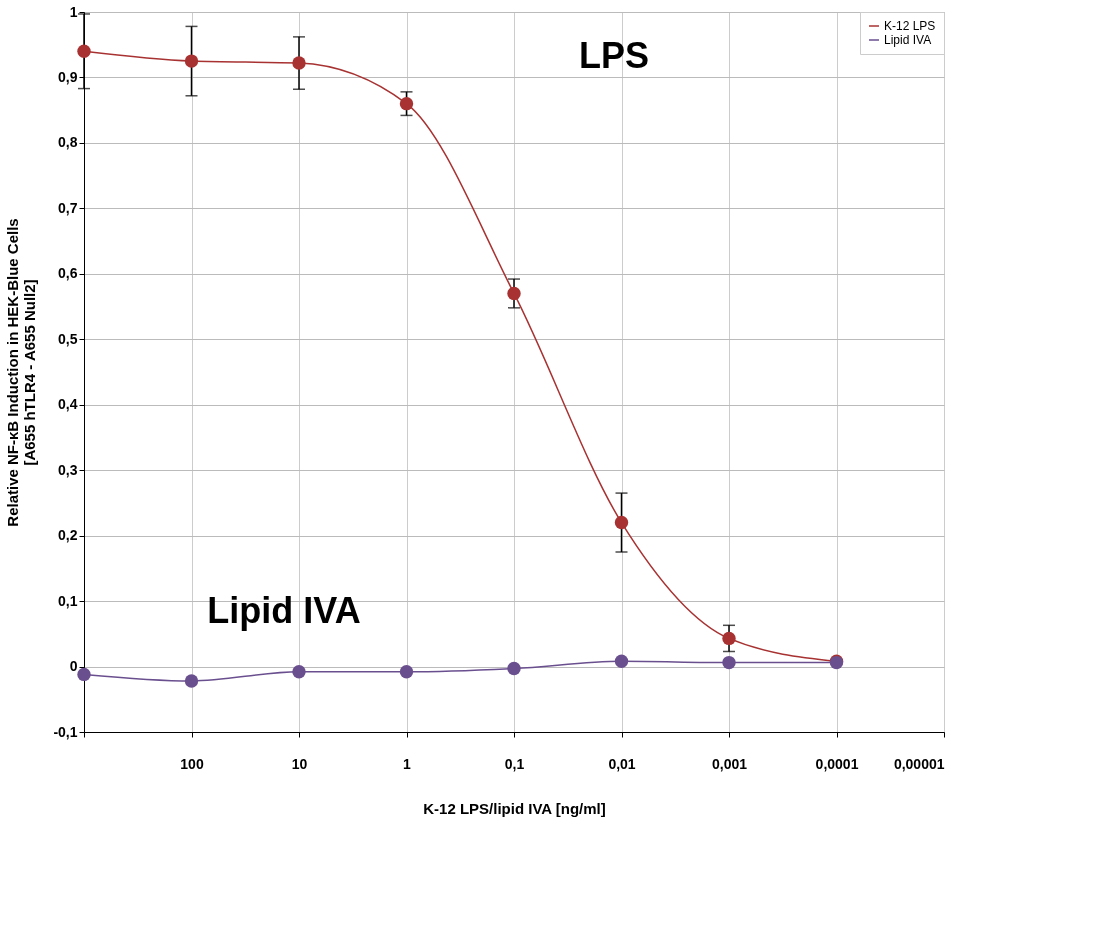 The image size is (1120, 951). I want to click on y-tick-label: 0,5, so click(68, 338).